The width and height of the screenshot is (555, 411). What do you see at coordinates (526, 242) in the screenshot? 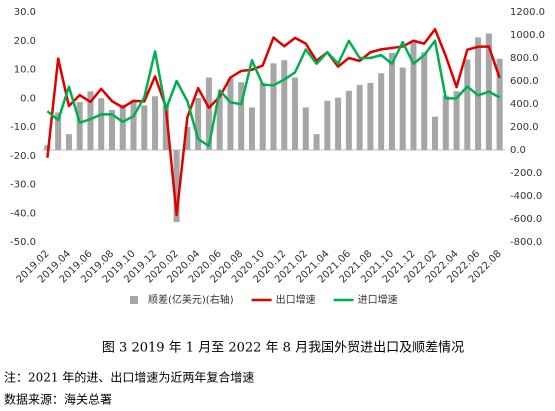
I see `y2-tick-label: -800.0` at bounding box center [526, 242].